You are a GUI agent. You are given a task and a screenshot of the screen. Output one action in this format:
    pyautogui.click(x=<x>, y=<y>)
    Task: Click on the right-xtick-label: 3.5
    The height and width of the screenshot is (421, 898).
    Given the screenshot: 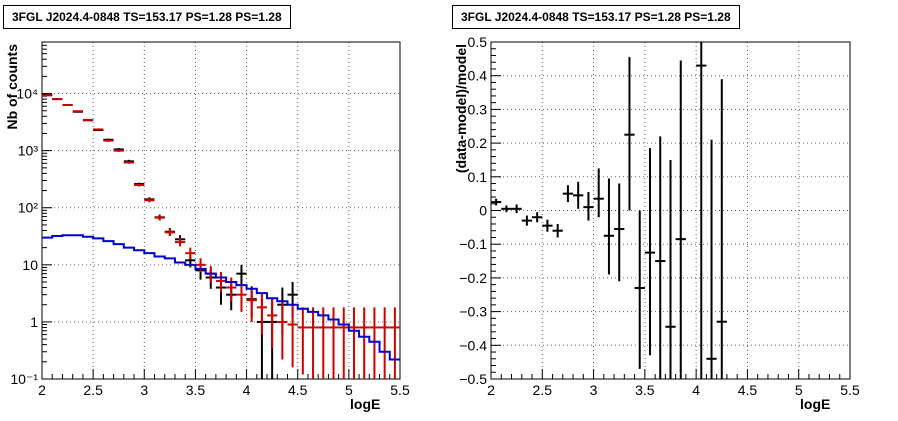 What is the action you would take?
    pyautogui.click(x=645, y=390)
    